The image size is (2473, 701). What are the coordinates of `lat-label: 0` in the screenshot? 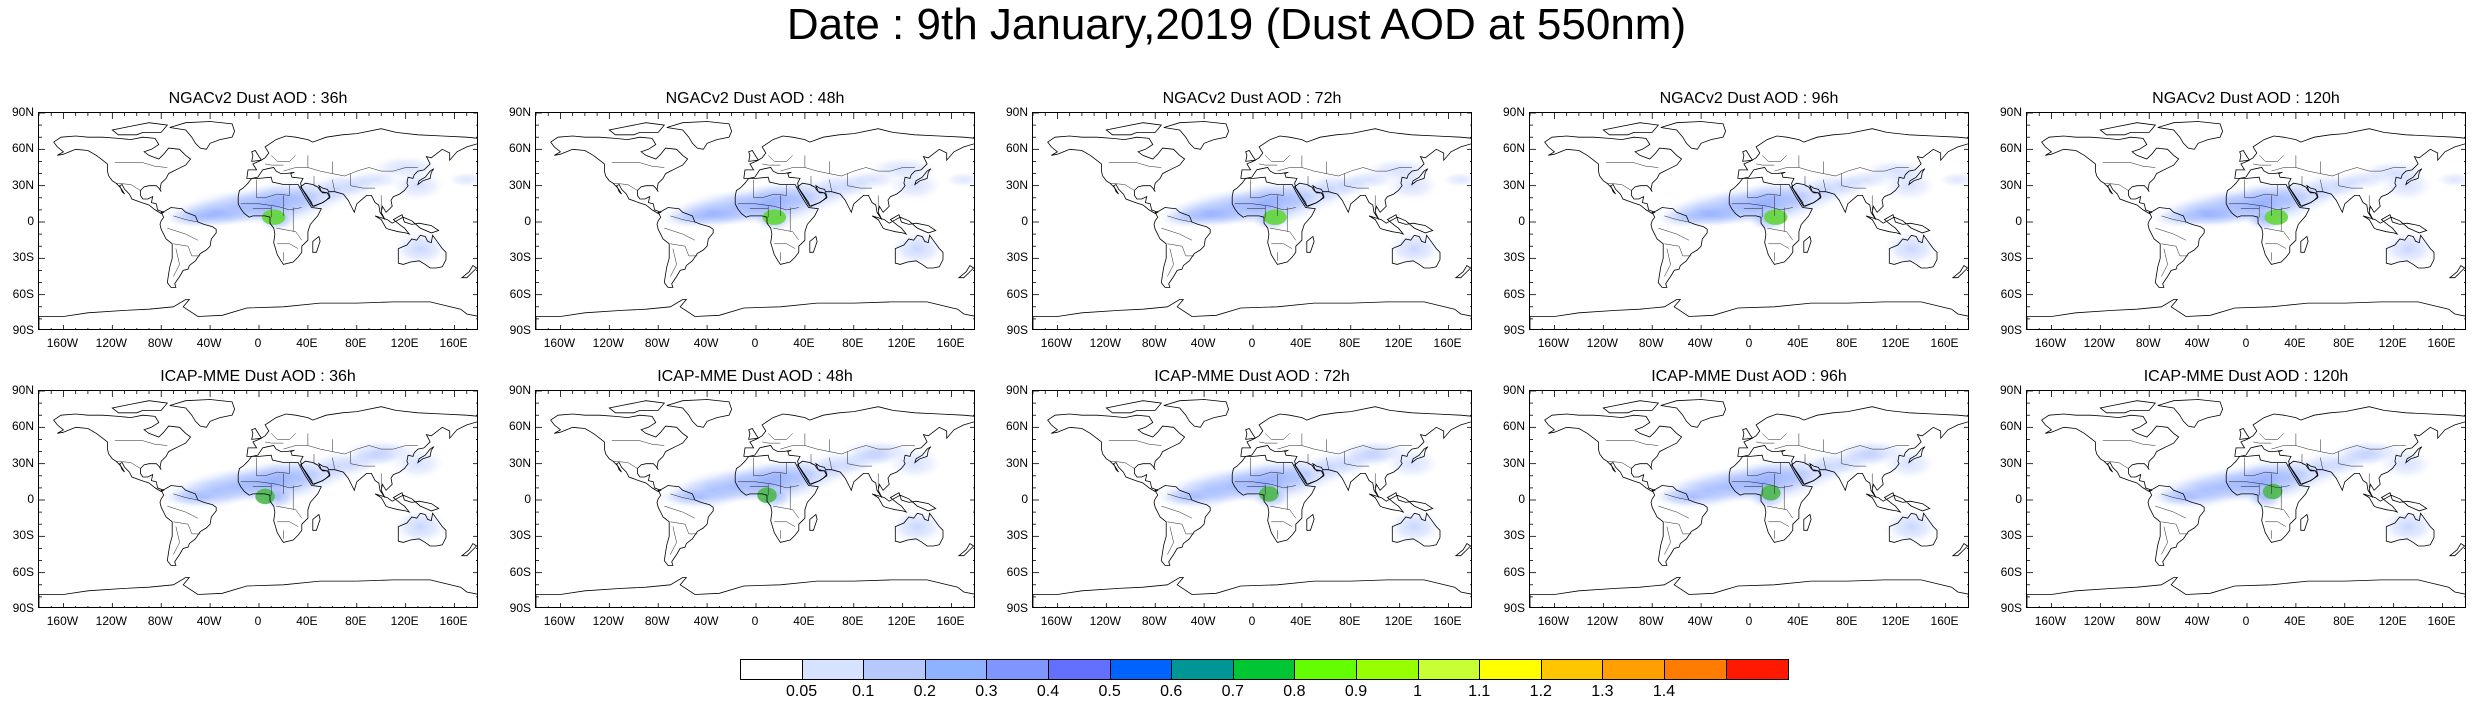 It's located at (30, 221).